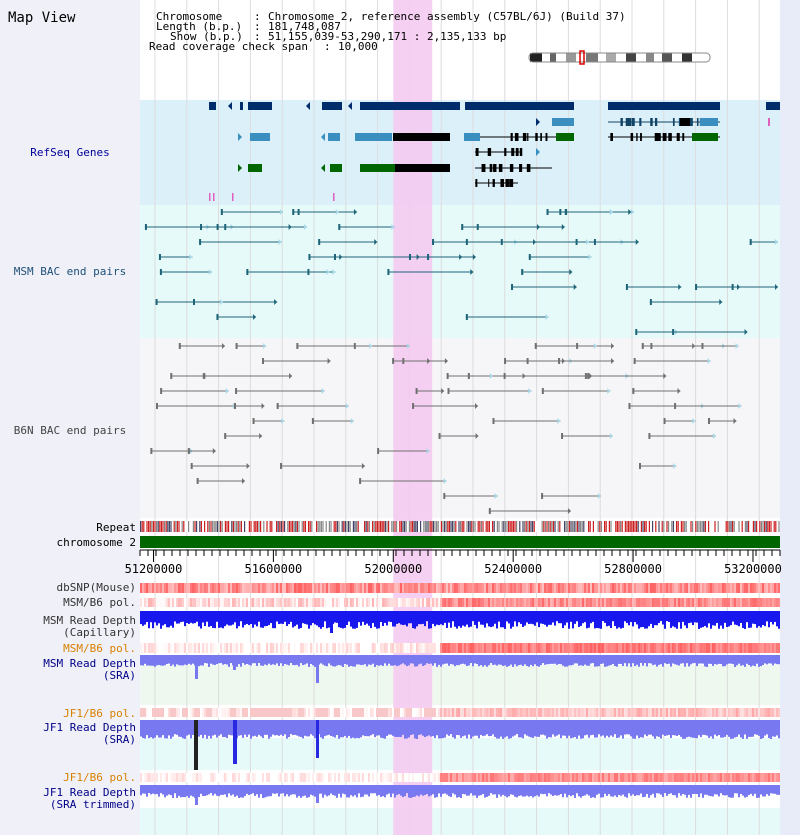  Describe the element at coordinates (96, 587) in the screenshot. I see `track-label-dbsnp: dbSNP(Mouse)` at that location.